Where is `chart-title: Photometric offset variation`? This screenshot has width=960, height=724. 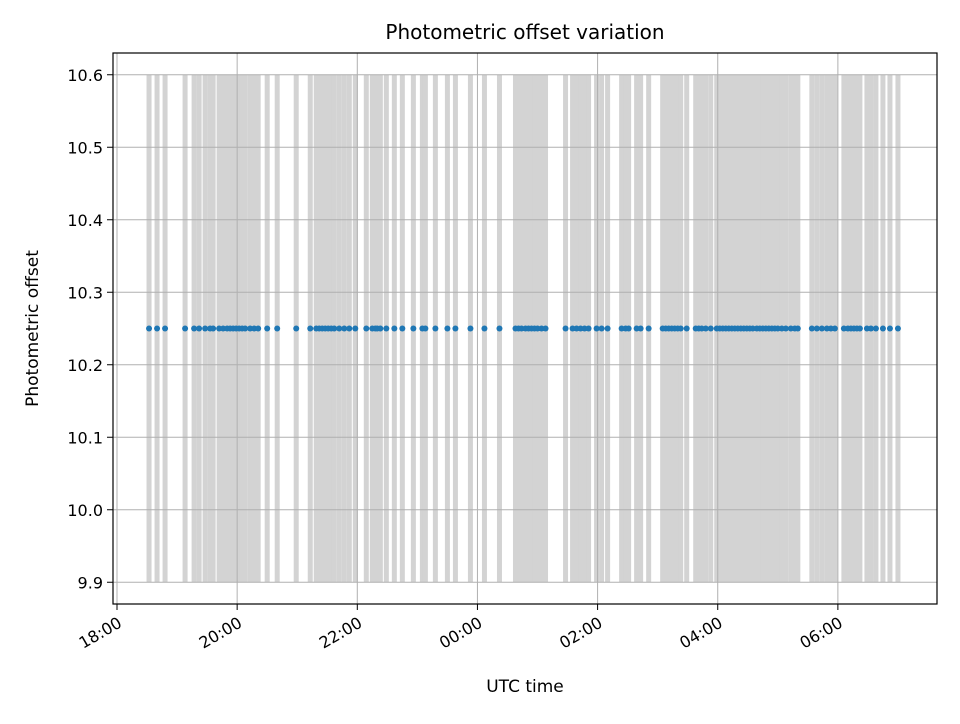
chart-title: Photometric offset variation is located at coordinates (524, 32).